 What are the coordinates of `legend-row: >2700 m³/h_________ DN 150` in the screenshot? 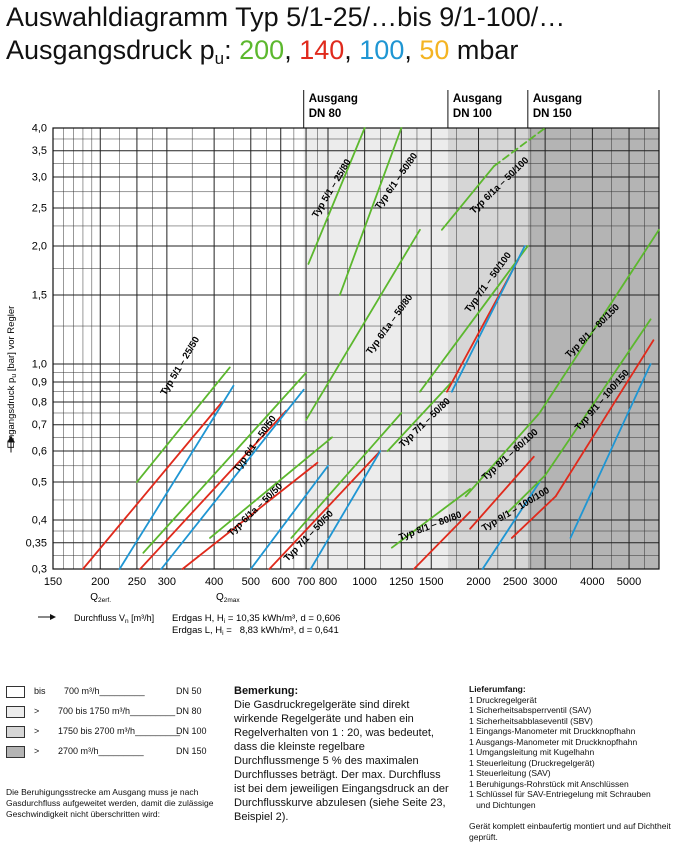 It's located at (116, 754).